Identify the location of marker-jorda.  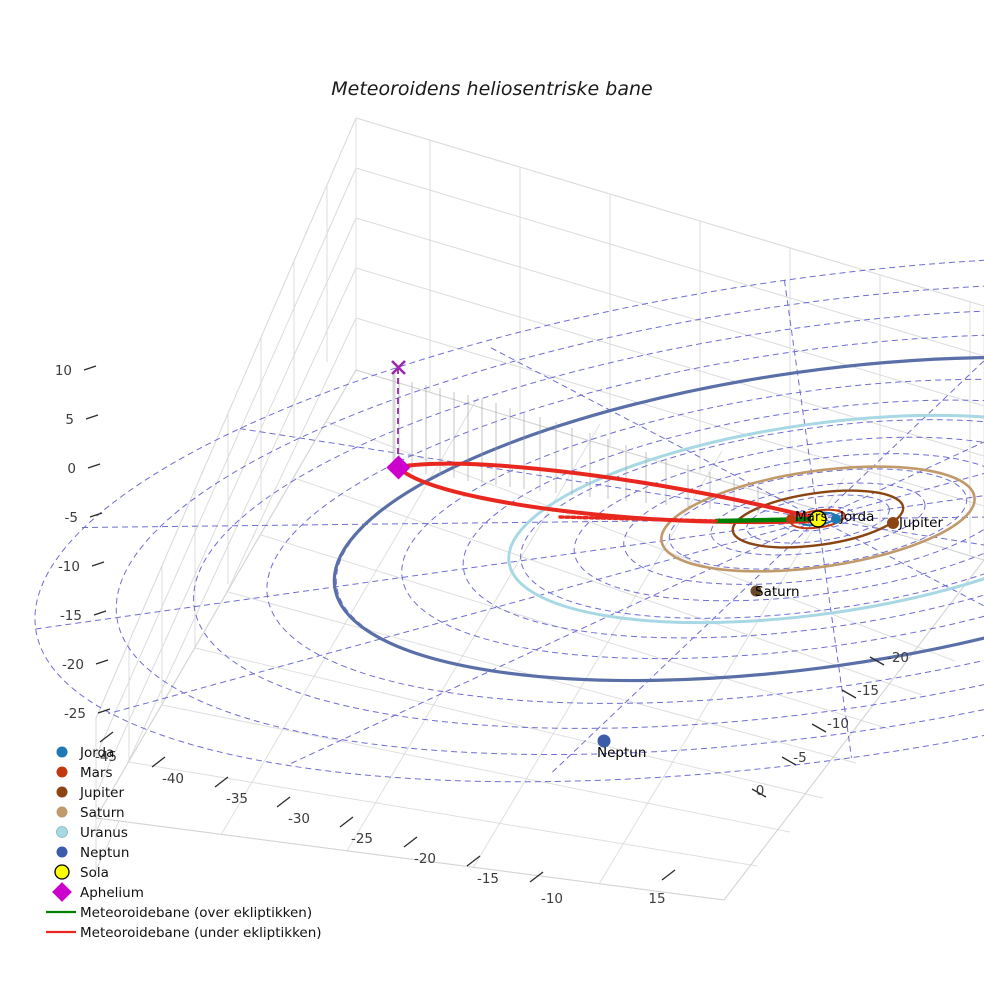
(836, 519).